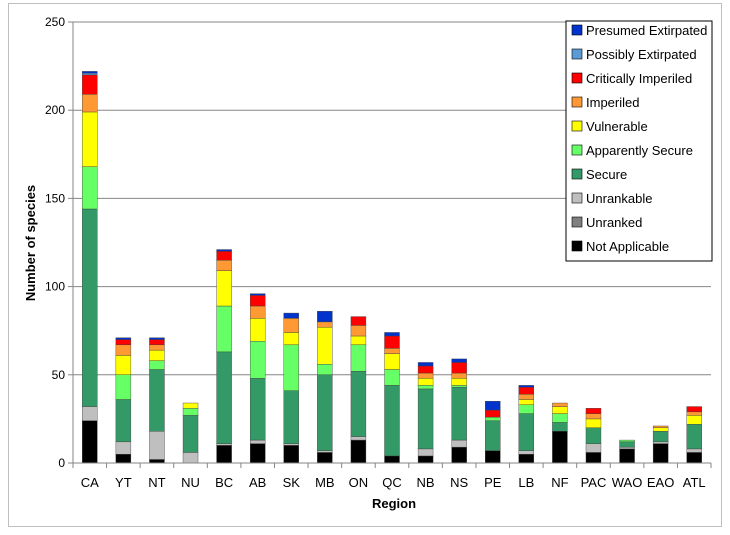  What do you see at coordinates (55, 287) in the screenshot?
I see `y-tick-label: 100` at bounding box center [55, 287].